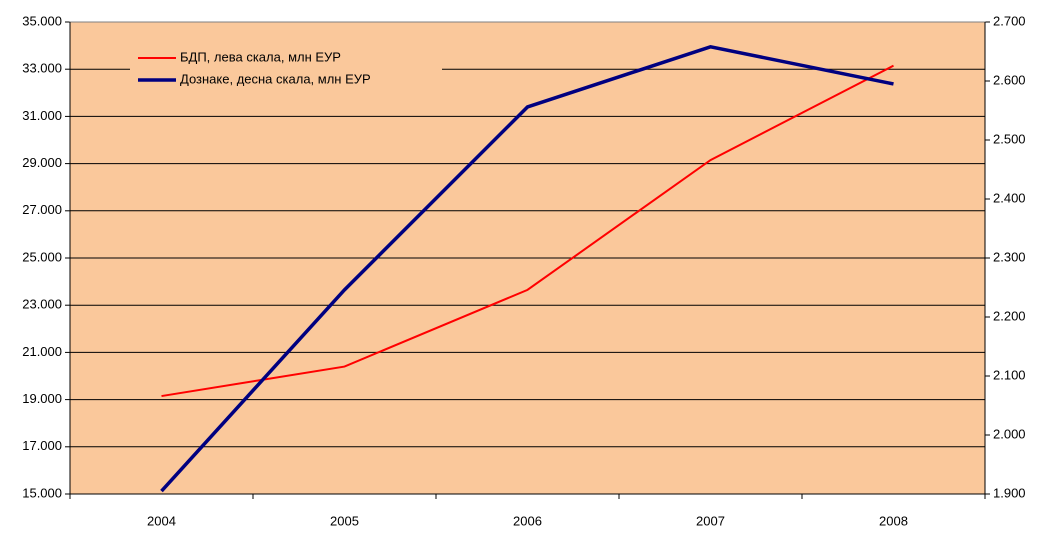 The width and height of the screenshot is (1047, 535). What do you see at coordinates (42, 492) in the screenshot?
I see `y-tick-label: 15.000` at bounding box center [42, 492].